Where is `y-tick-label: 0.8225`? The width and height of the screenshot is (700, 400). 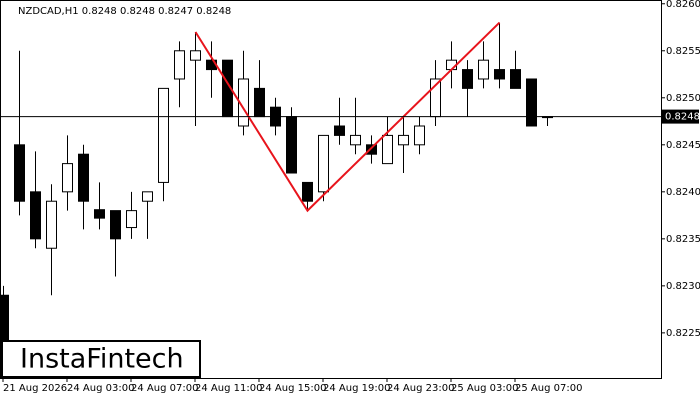
y-tick-label: 0.8225 is located at coordinates (683, 333).